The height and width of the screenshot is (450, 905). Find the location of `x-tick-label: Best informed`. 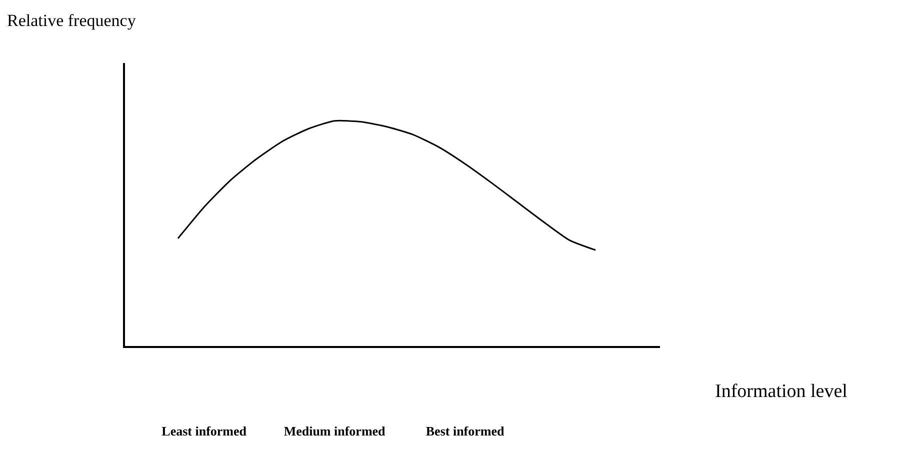

x-tick-label: Best informed is located at coordinates (465, 430).